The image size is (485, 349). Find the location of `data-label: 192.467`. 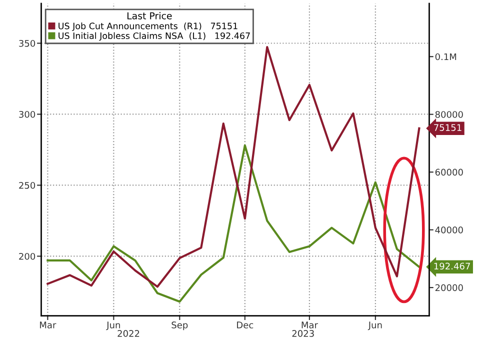

data-label: 192.467 is located at coordinates (452, 266).